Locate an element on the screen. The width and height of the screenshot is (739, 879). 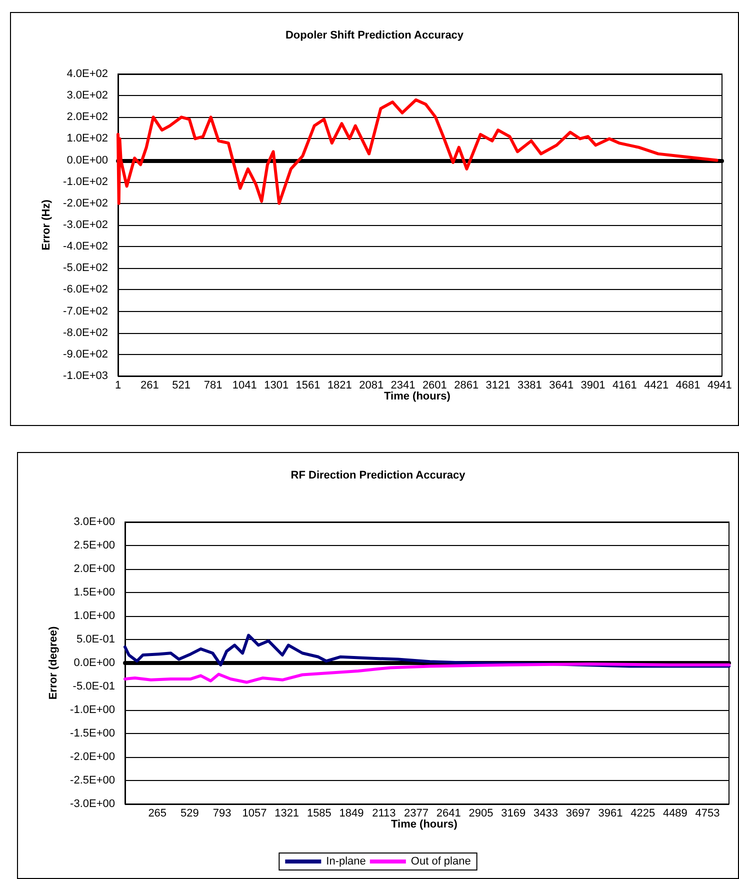
x-tick-label: 261 is located at coordinates (149, 386).